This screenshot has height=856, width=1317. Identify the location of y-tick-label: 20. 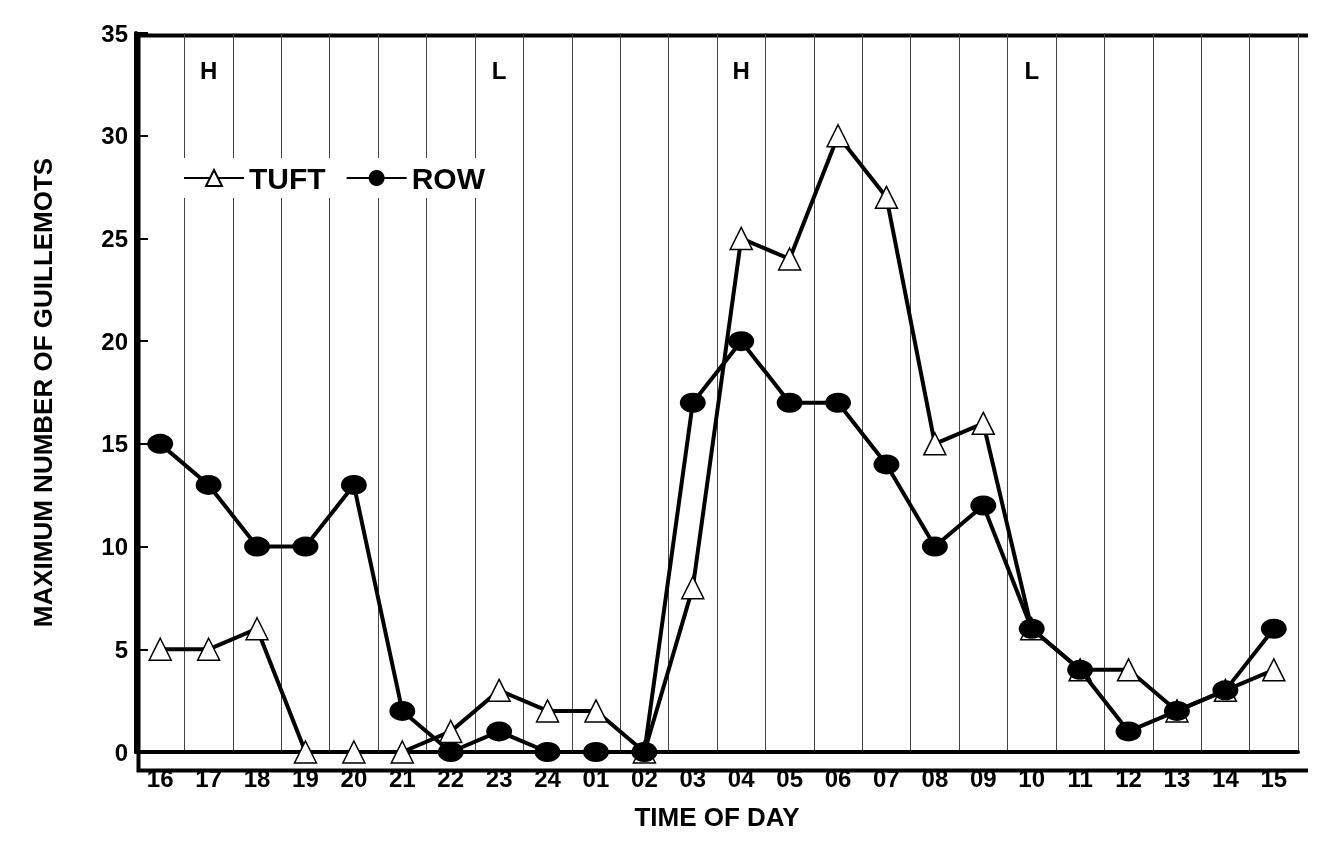
(114, 341).